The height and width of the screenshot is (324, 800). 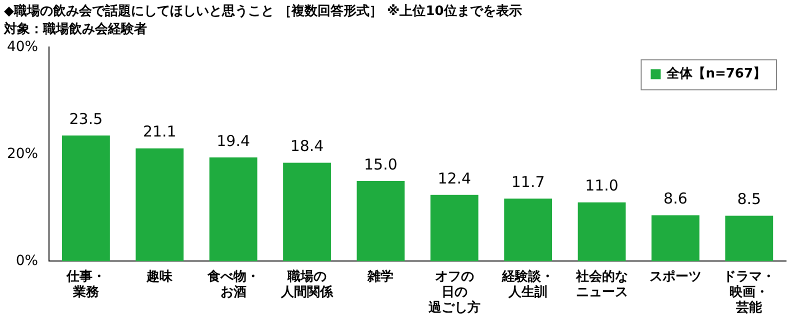 What do you see at coordinates (86, 119) in the screenshot?
I see `data-label: 23.5` at bounding box center [86, 119].